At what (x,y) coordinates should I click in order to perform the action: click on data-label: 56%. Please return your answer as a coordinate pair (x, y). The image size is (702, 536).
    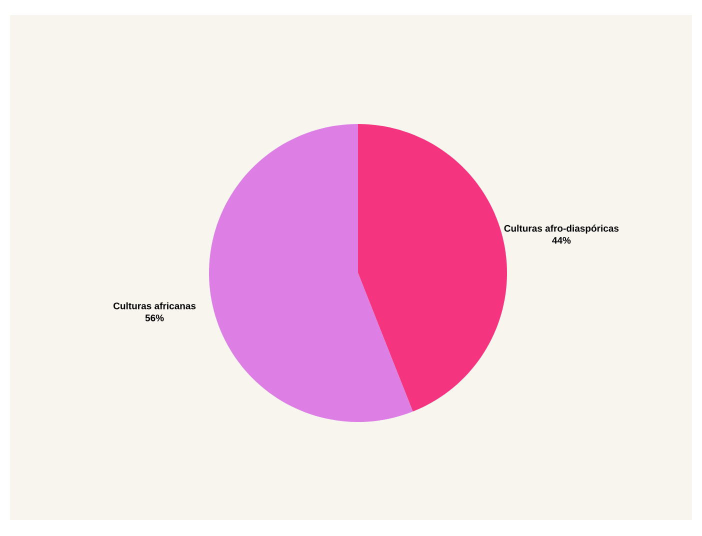
    Looking at the image, I should click on (154, 318).